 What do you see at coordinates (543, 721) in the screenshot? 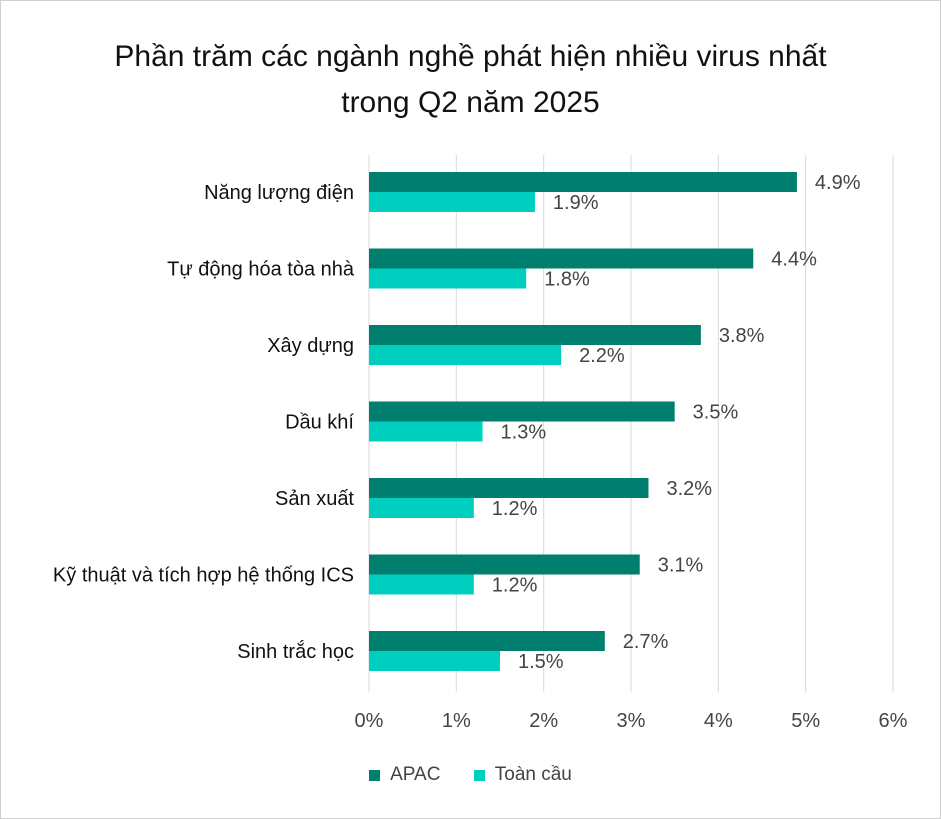
I see `x-tick-label: 2%` at bounding box center [543, 721].